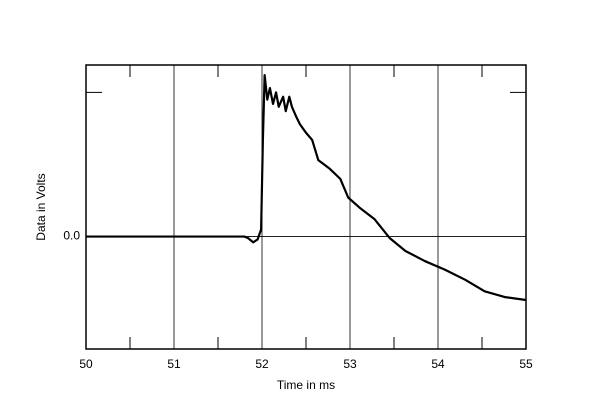  Describe the element at coordinates (438, 364) in the screenshot. I see `x-tick-label: 54` at that location.